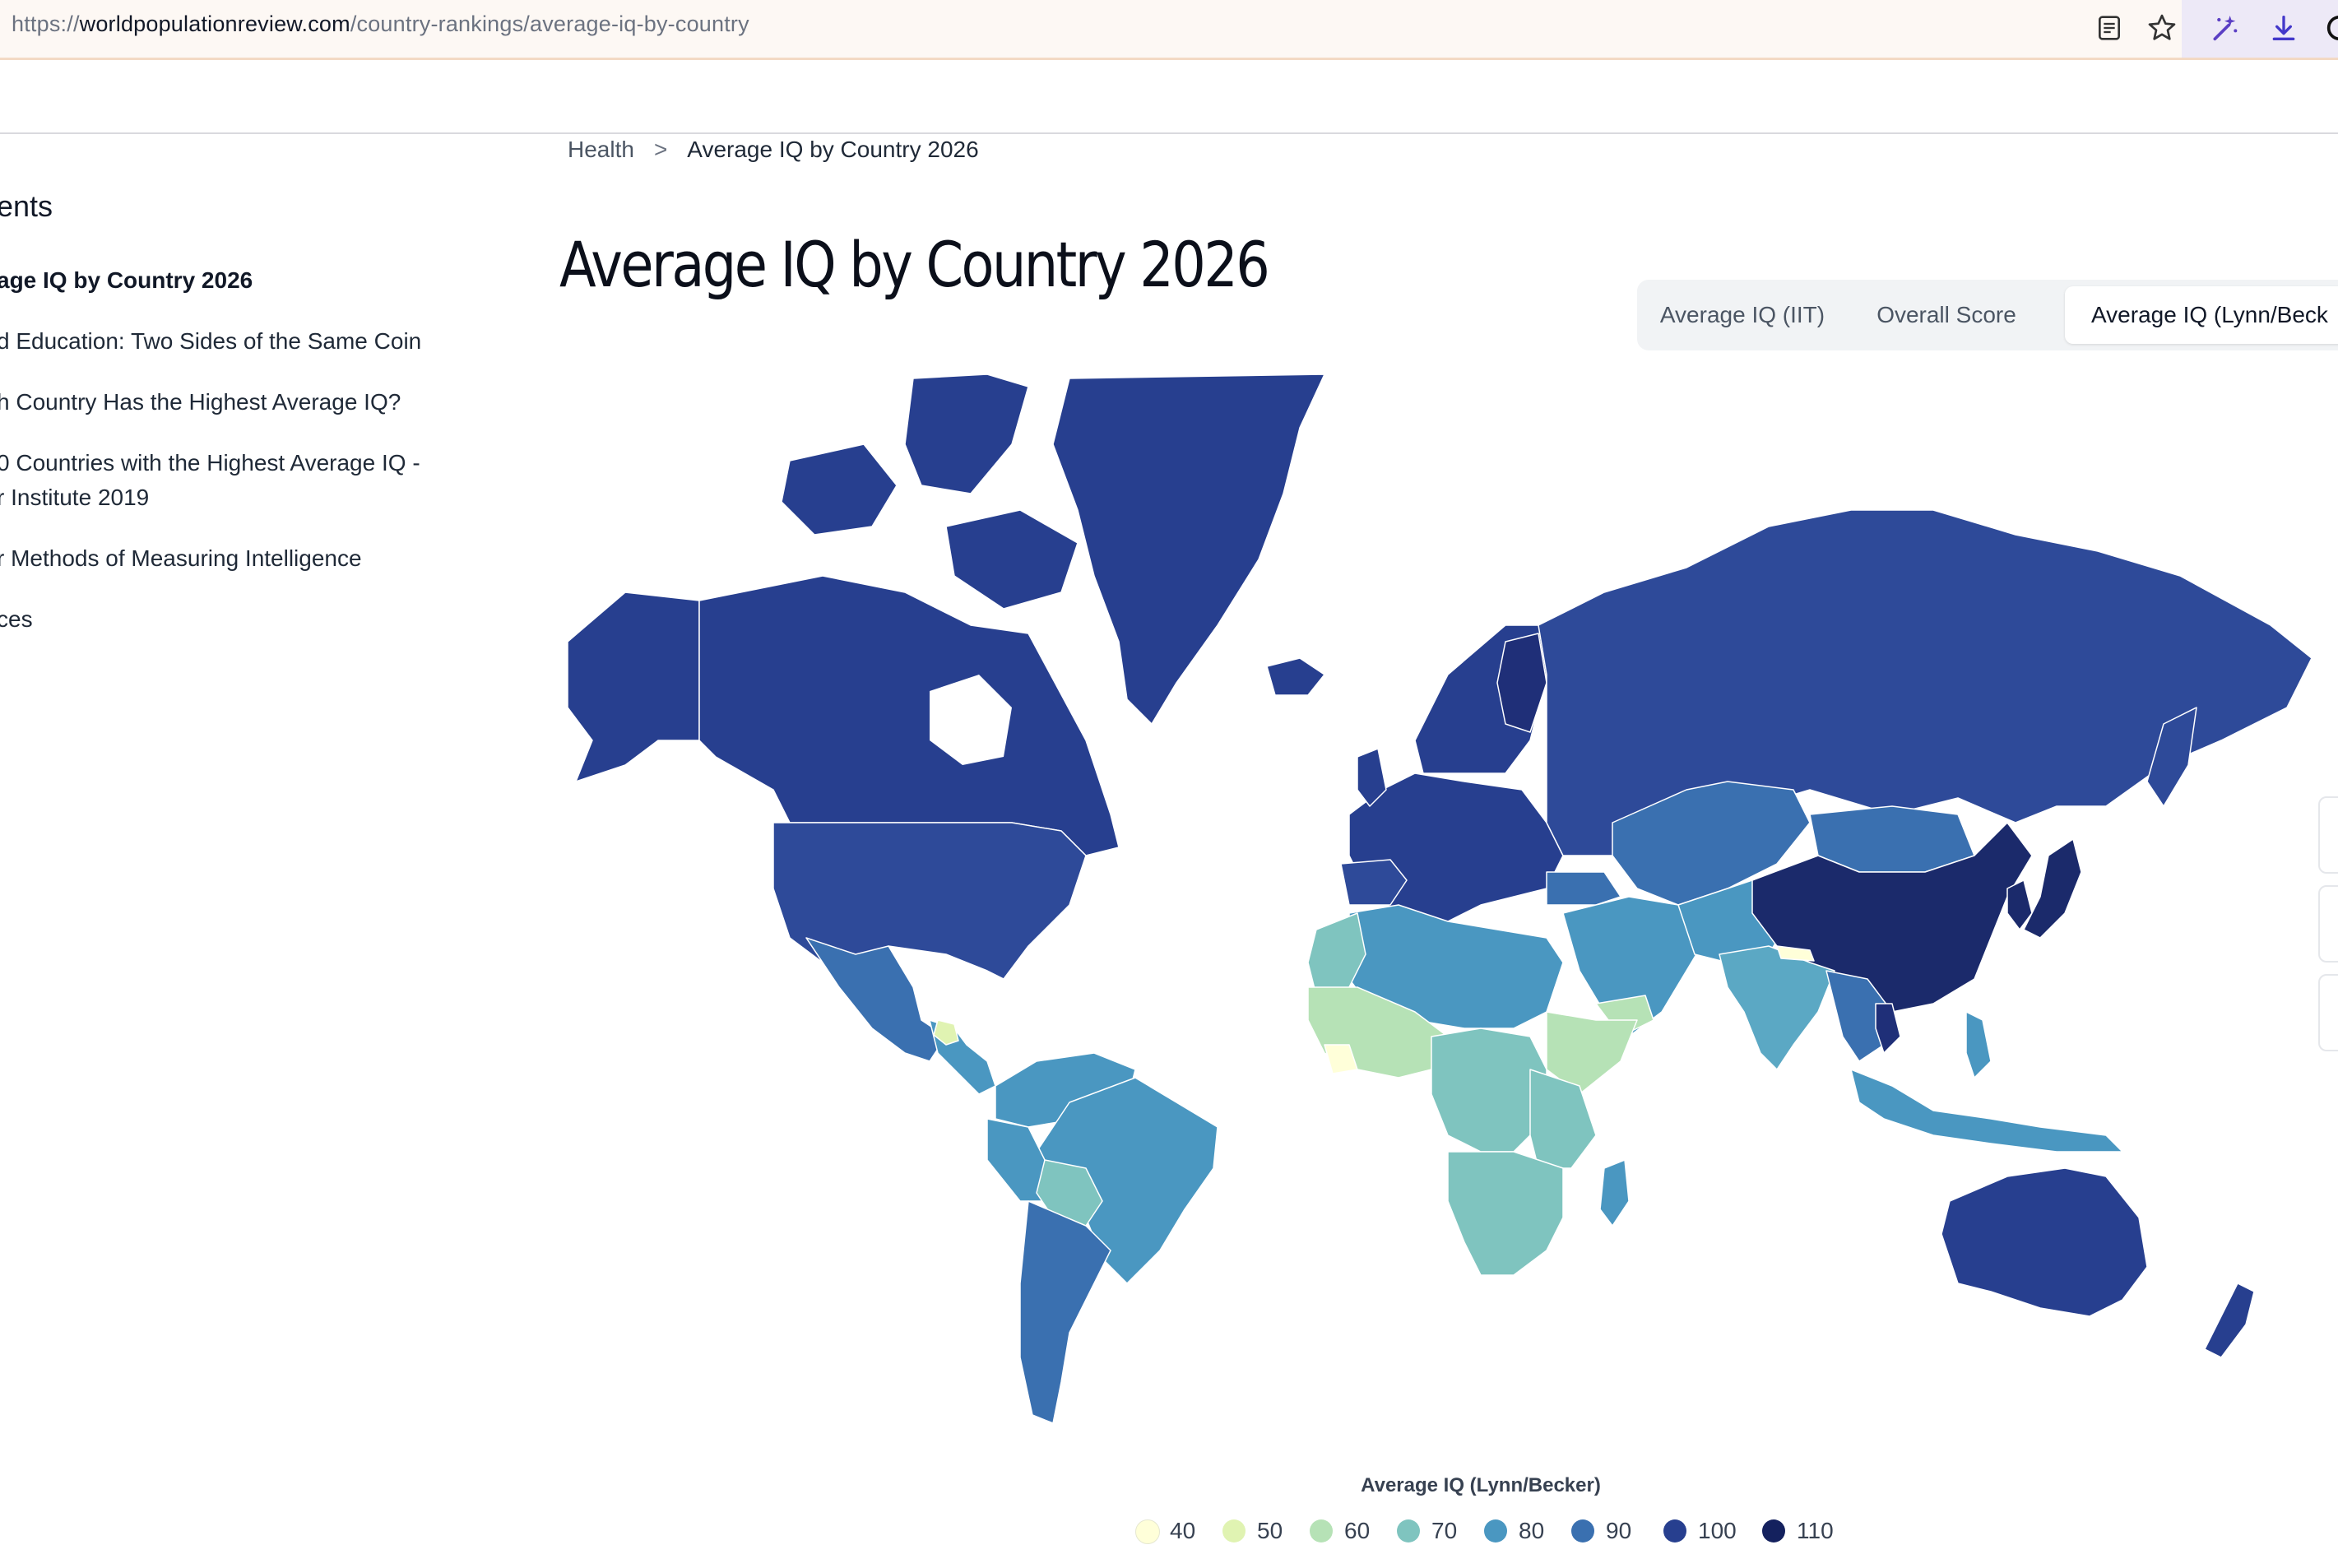 The width and height of the screenshot is (2338, 1568). What do you see at coordinates (1978, 1045) in the screenshot?
I see `region-philippines` at bounding box center [1978, 1045].